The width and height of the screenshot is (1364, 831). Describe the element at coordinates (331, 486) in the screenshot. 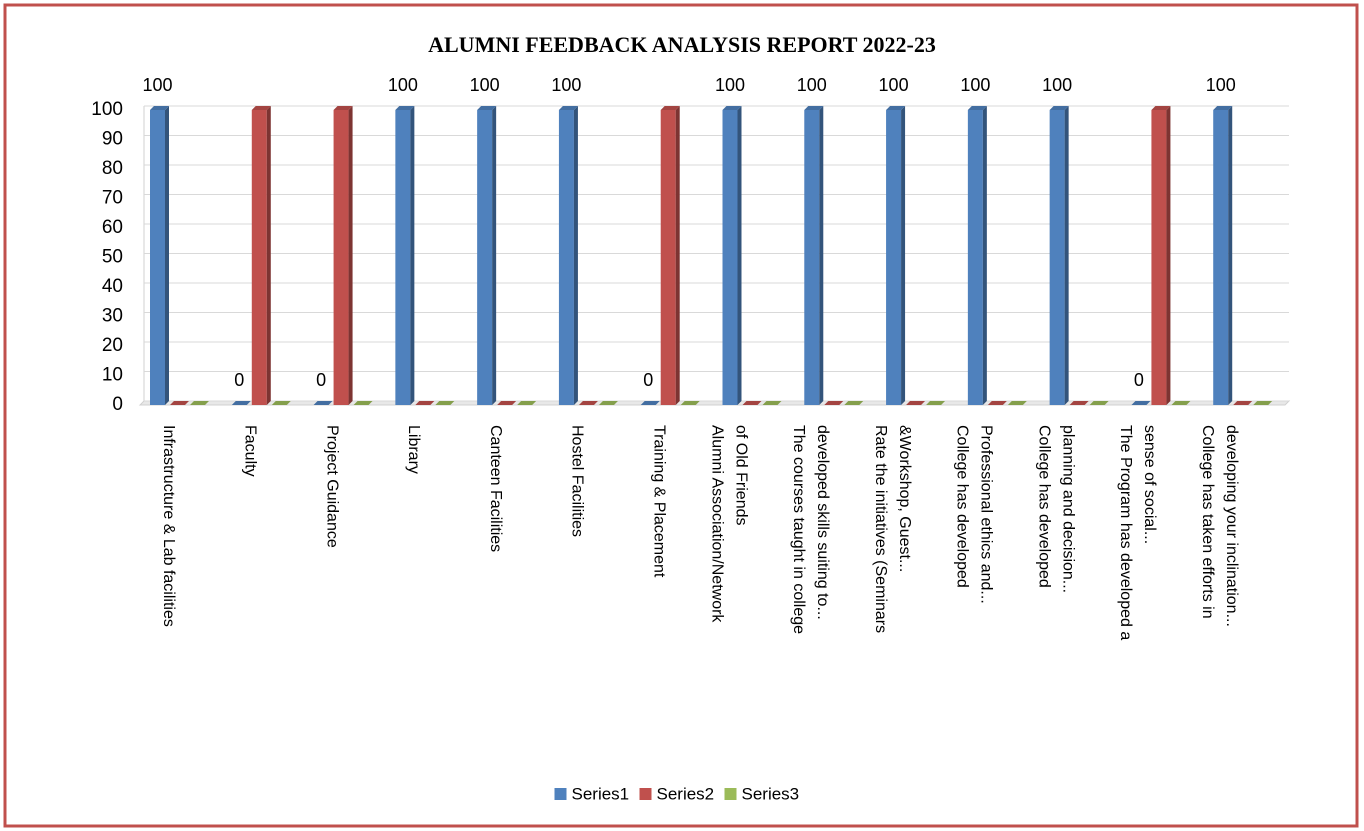

I see `x-tick-label: Project Guidance` at that location.